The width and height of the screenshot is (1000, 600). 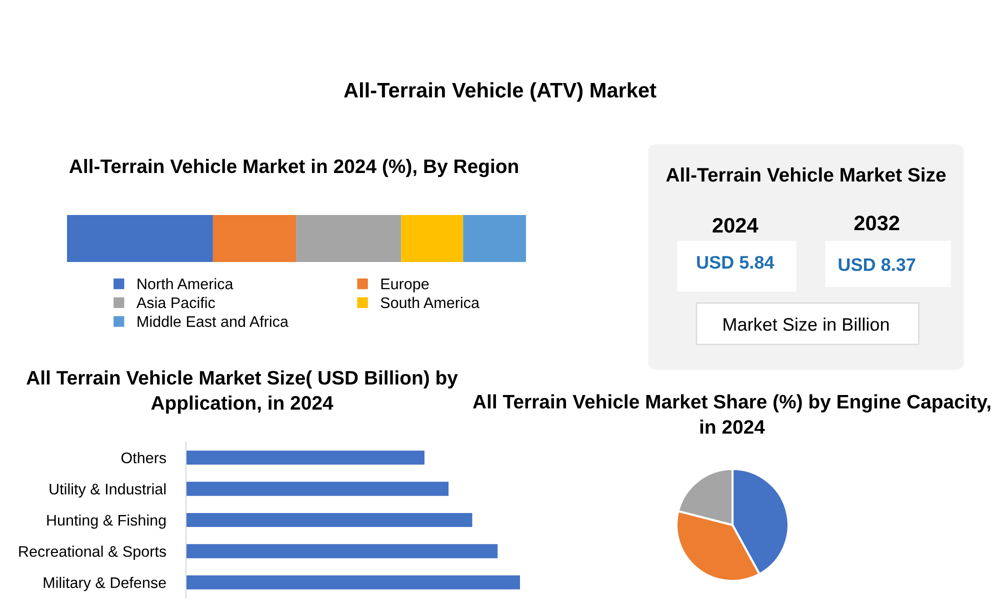 What do you see at coordinates (735, 225) in the screenshot?
I see `text: 2024` at bounding box center [735, 225].